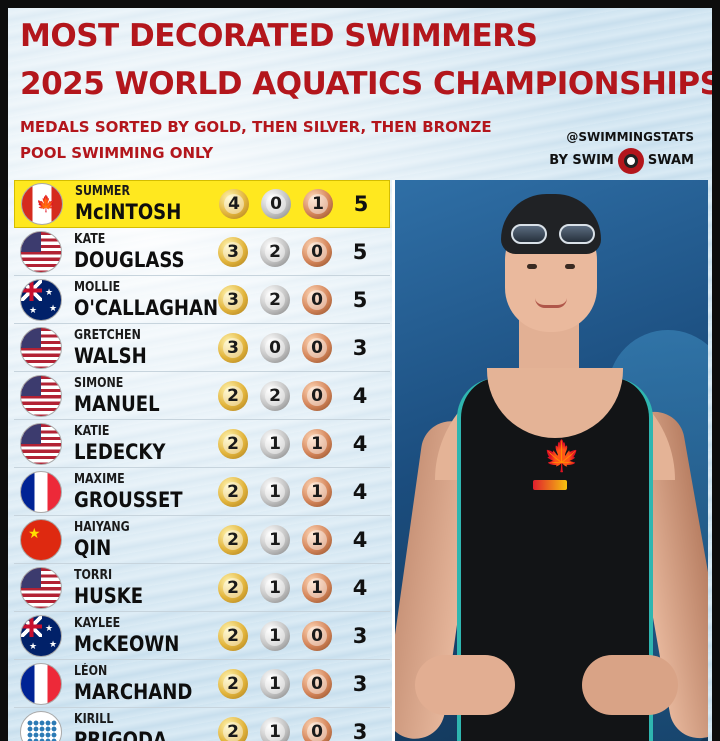  I want to click on first-name: GRETCHEN, so click(107, 335).